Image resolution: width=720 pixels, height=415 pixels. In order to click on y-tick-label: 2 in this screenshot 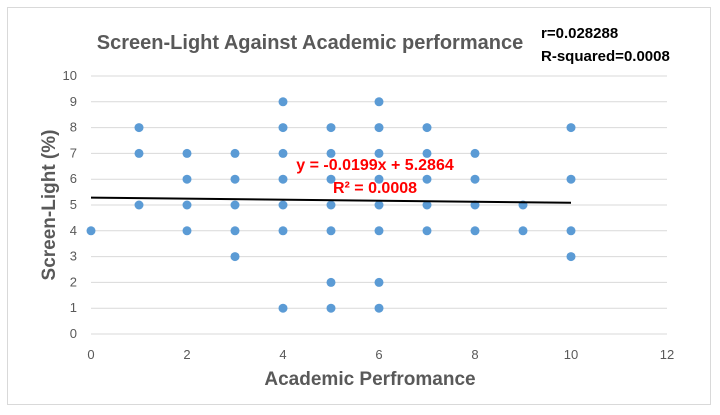, I will do `click(73, 281)`.